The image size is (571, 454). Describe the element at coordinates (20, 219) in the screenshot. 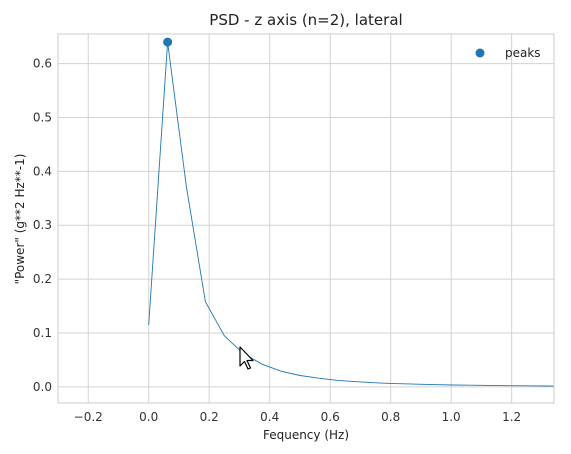

I see `y-axis-label: "Power" (g**2 Hz**-1)` at that location.